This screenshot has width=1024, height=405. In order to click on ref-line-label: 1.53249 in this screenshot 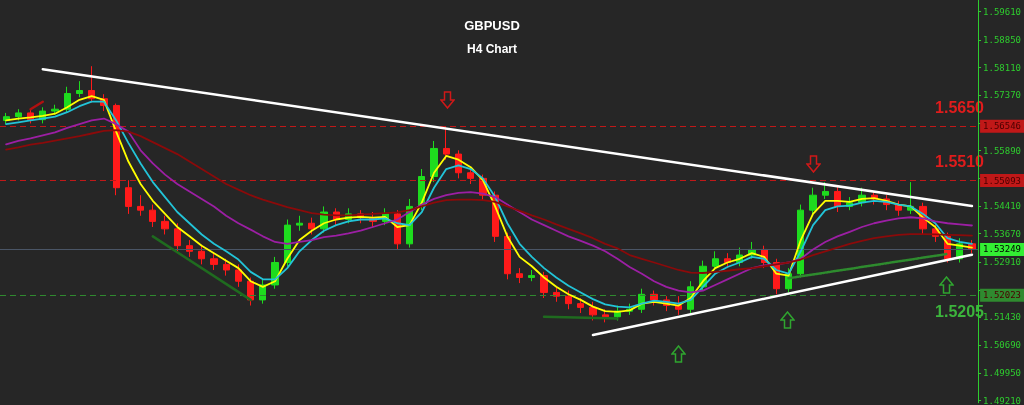, I will do `click(1002, 249)`.